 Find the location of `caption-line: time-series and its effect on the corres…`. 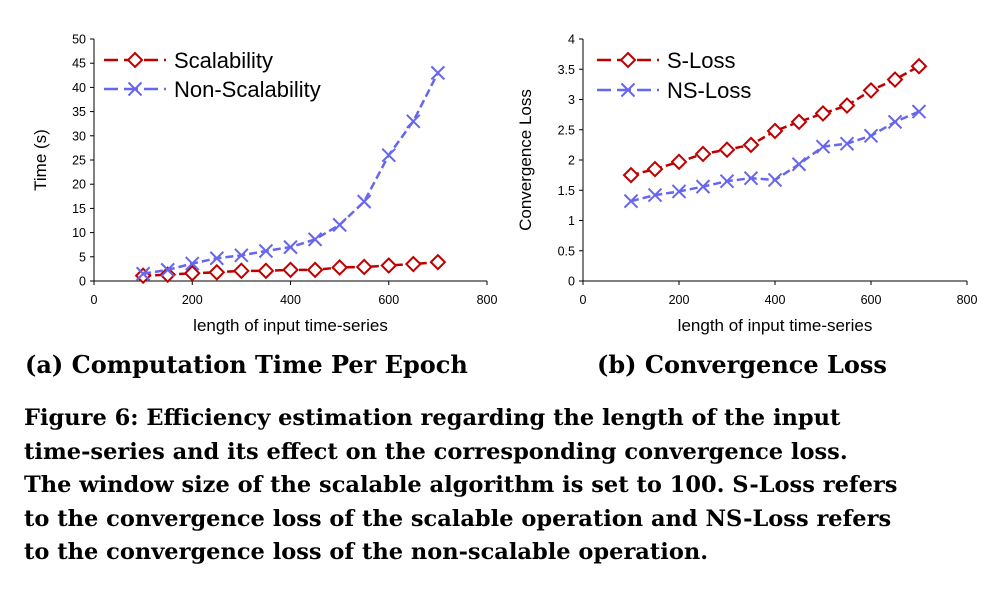

caption-line: time-series and its effect on the corres… is located at coordinates (436, 451).